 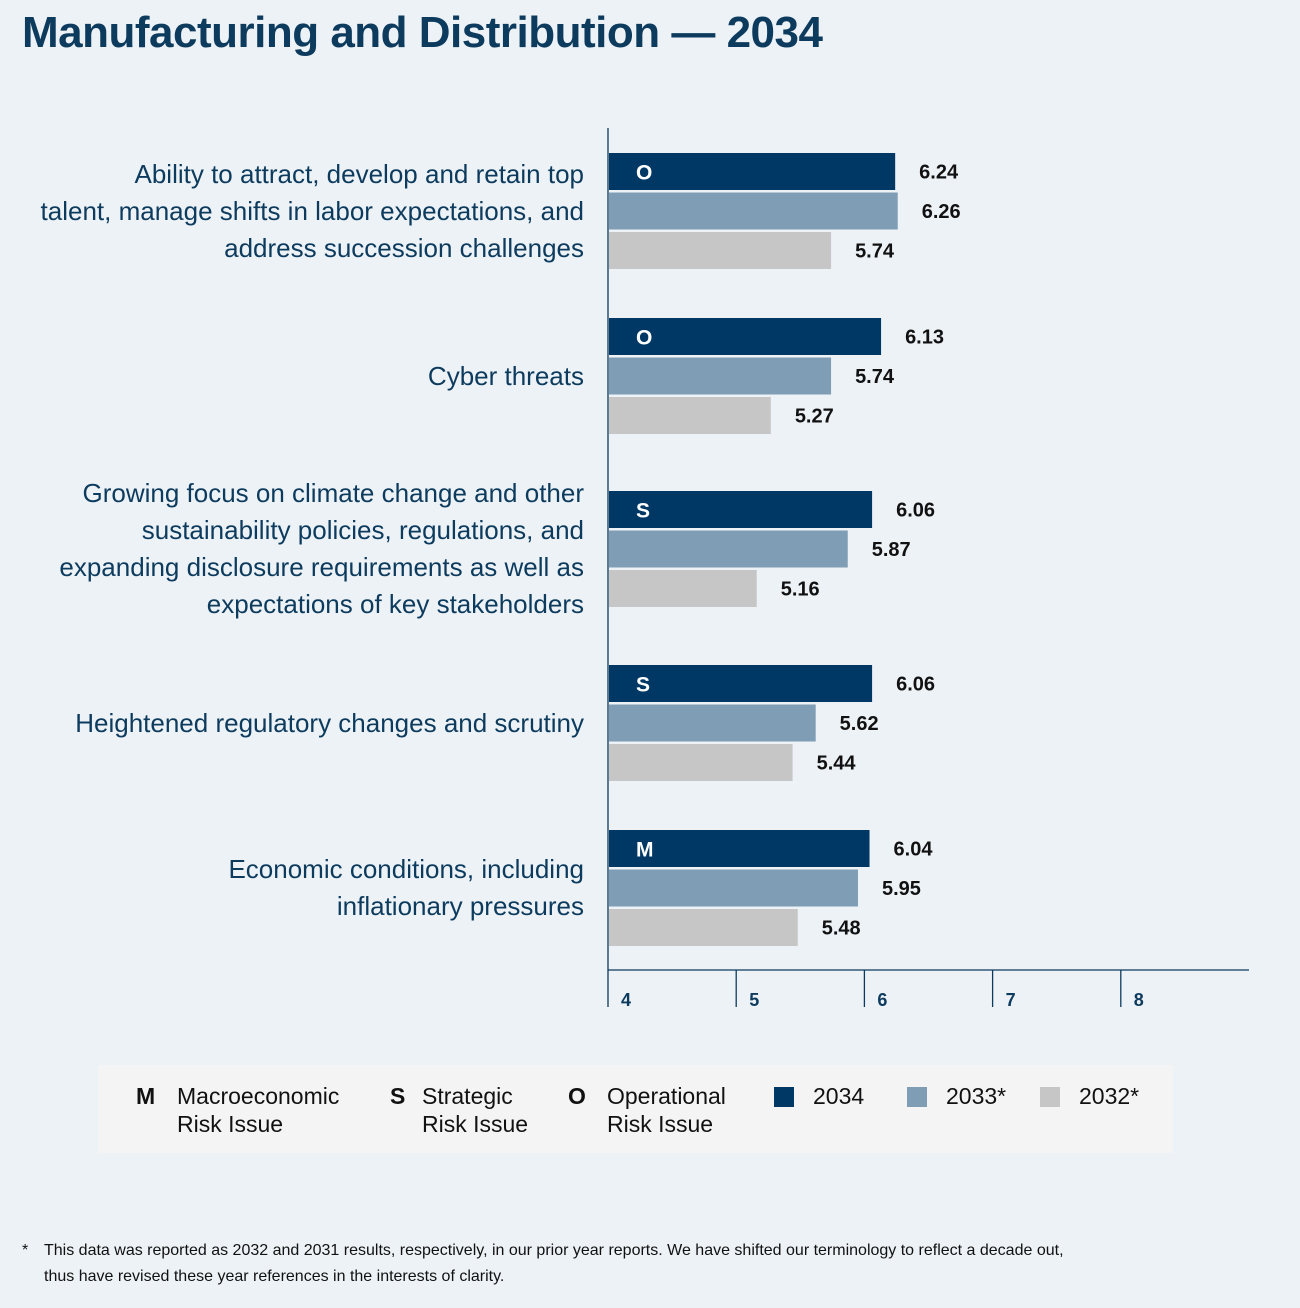 I want to click on bar-2032-cat0, so click(x=720, y=250).